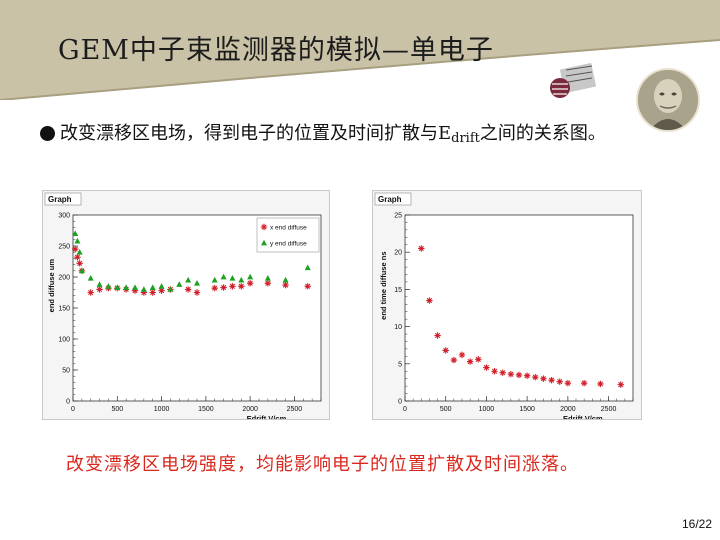 Image resolution: width=720 pixels, height=540 pixels. What do you see at coordinates (63, 199) in the screenshot?
I see `graph-title-box` at bounding box center [63, 199].